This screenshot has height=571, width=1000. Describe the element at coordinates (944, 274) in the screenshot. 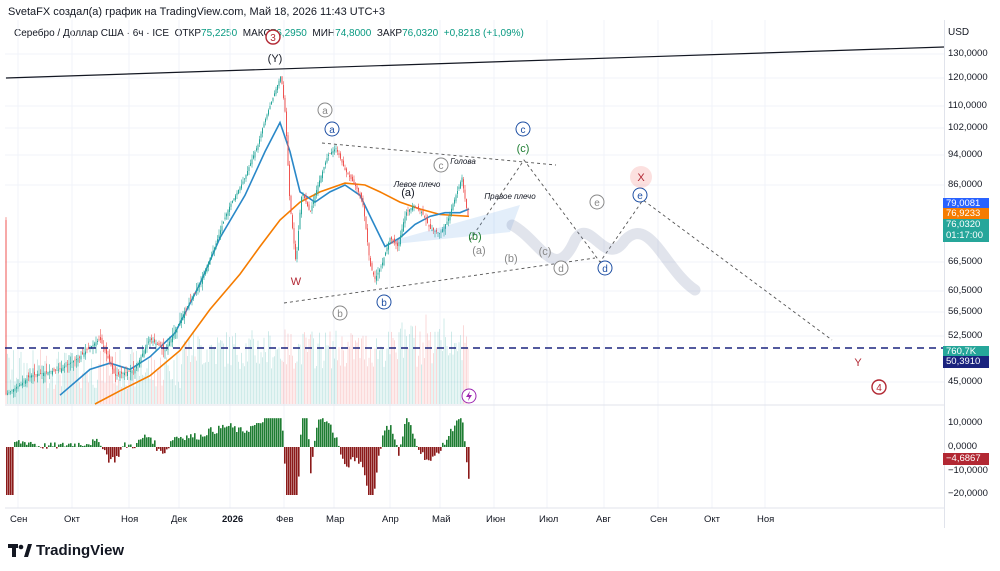

I see `price-axis-line` at that location.